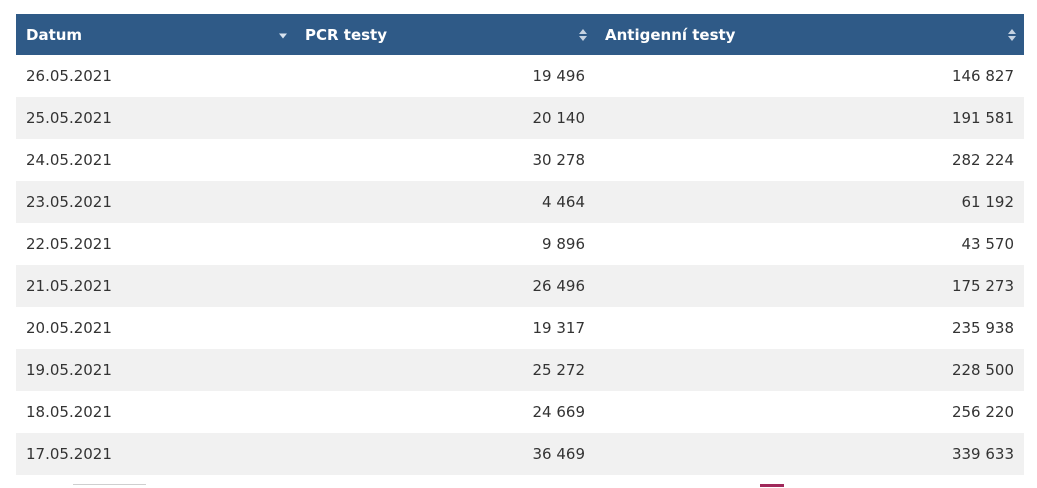 This screenshot has height=488, width=1037. What do you see at coordinates (772, 485) in the screenshot?
I see `pagination-active-button` at bounding box center [772, 485].